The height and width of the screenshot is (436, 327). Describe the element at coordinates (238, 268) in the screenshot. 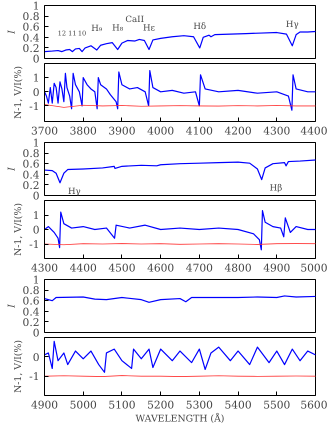

I see `x-tick-label: 4800` at that location.